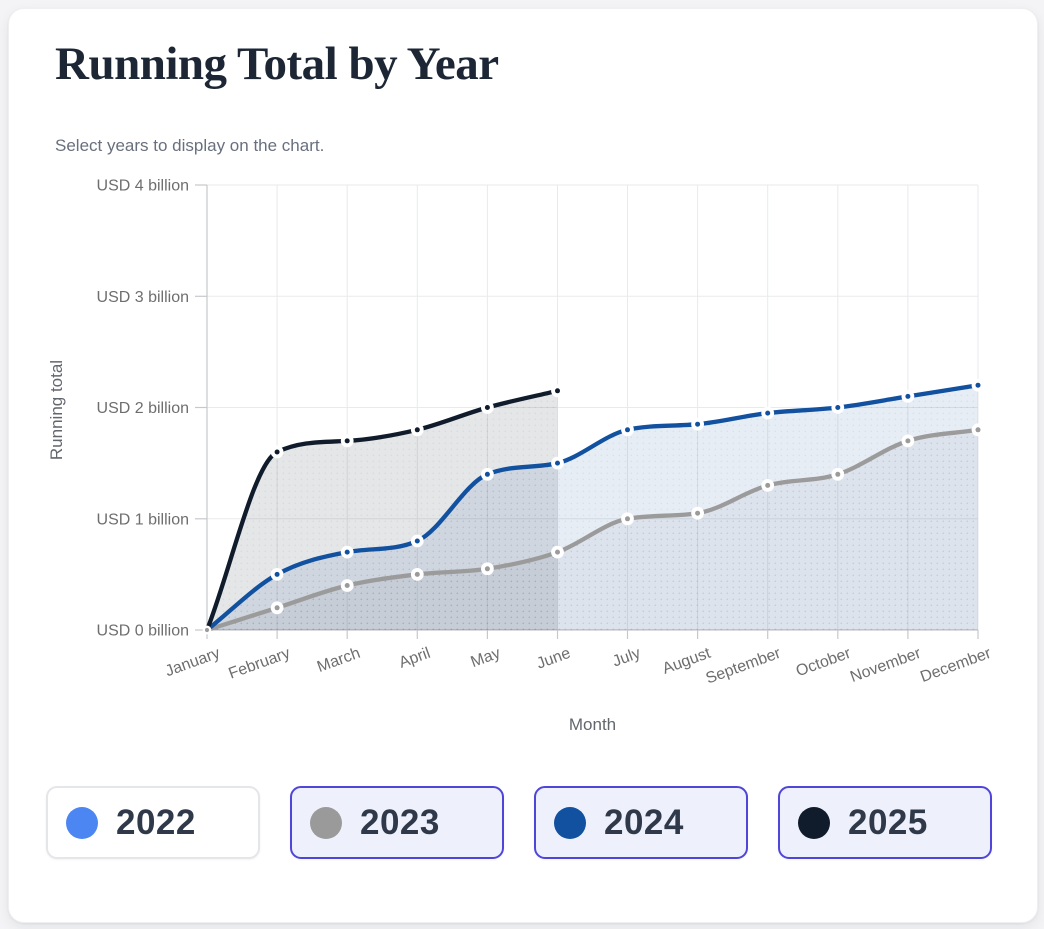 Image resolution: width=1044 pixels, height=929 pixels. Describe the element at coordinates (814, 822) in the screenshot. I see `year-2025-color-dot` at that location.